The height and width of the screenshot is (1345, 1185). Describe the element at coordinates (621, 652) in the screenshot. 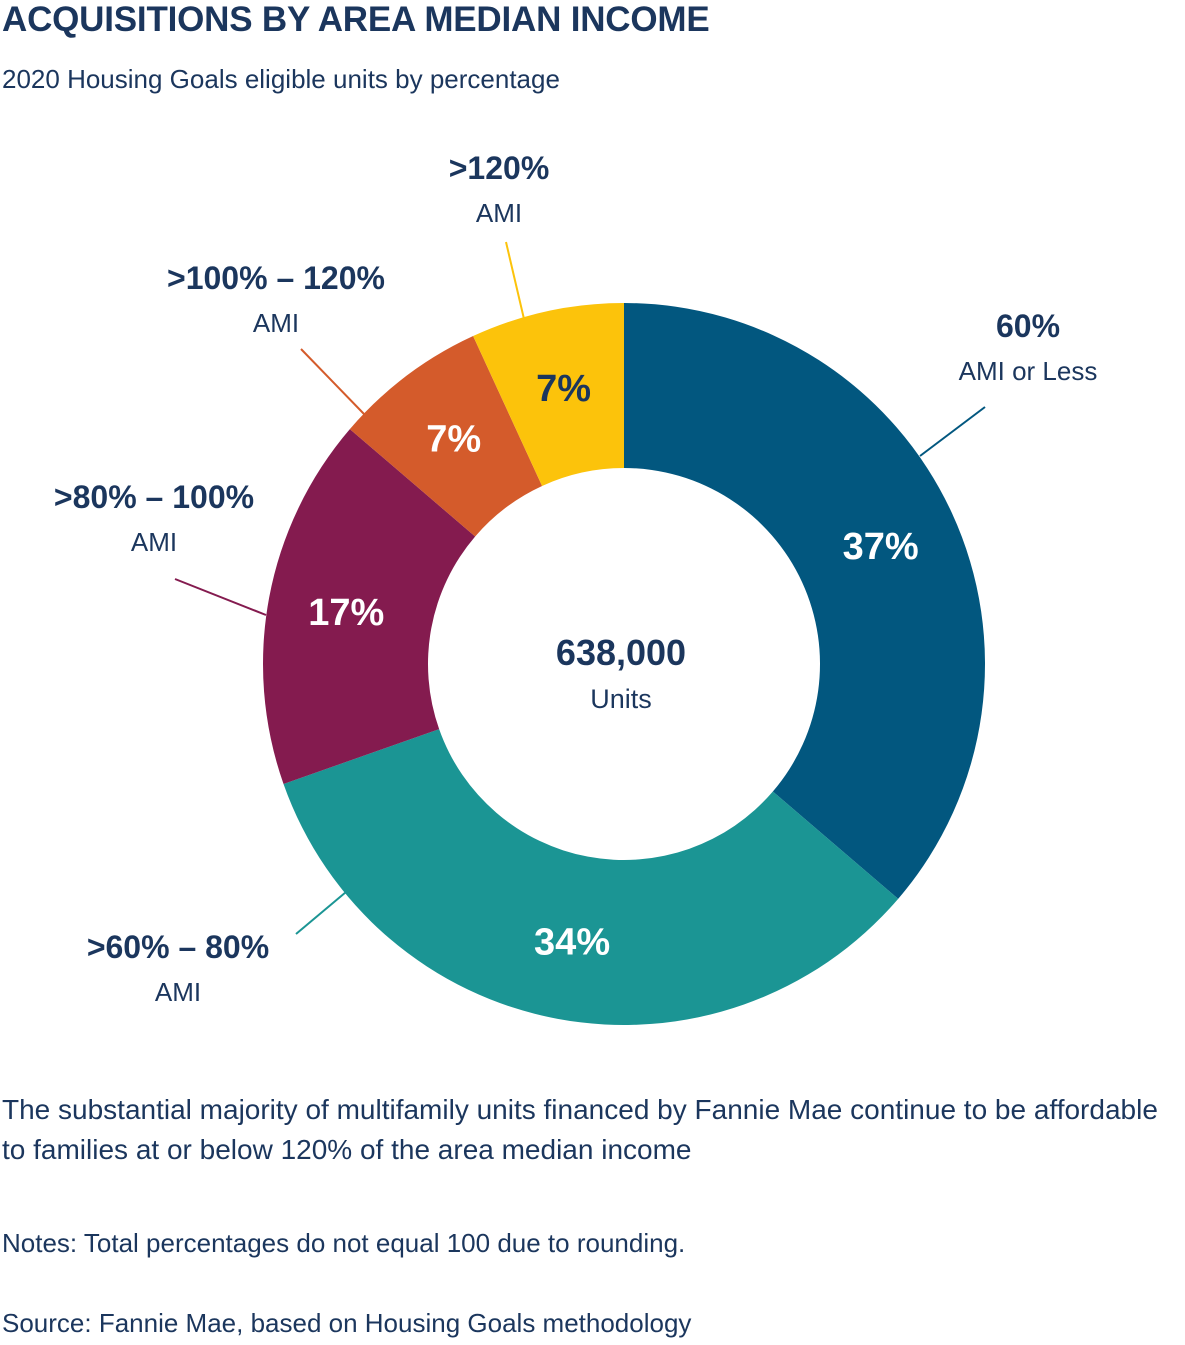

I see `center-total-value: 638,000` at that location.